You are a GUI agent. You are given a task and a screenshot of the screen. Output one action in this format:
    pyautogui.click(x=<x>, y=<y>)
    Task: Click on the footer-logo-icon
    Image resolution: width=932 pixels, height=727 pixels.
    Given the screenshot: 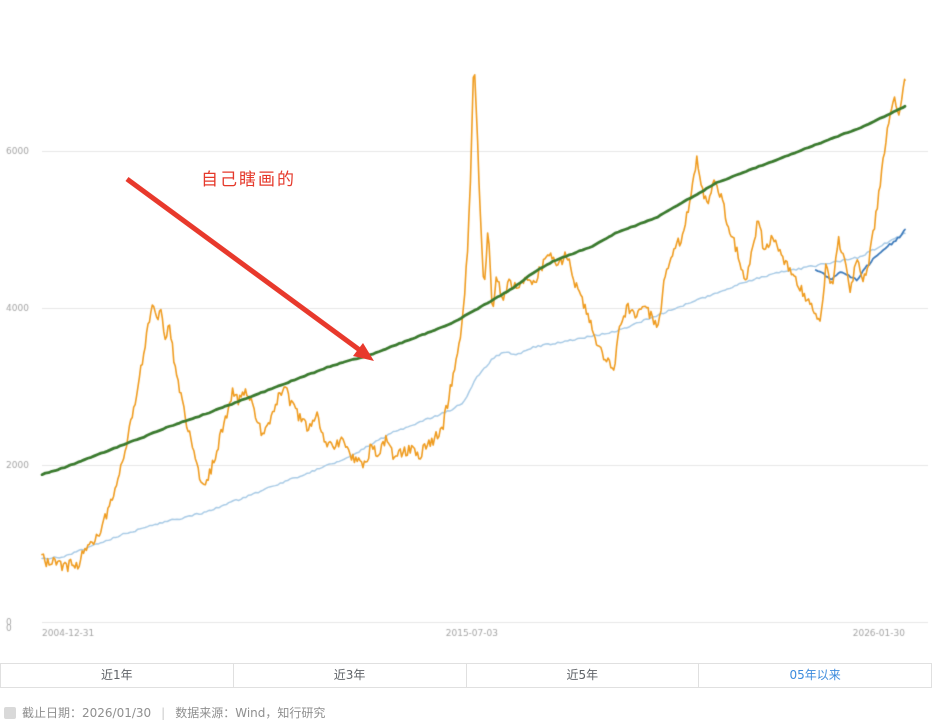 What is the action you would take?
    pyautogui.click(x=10, y=712)
    